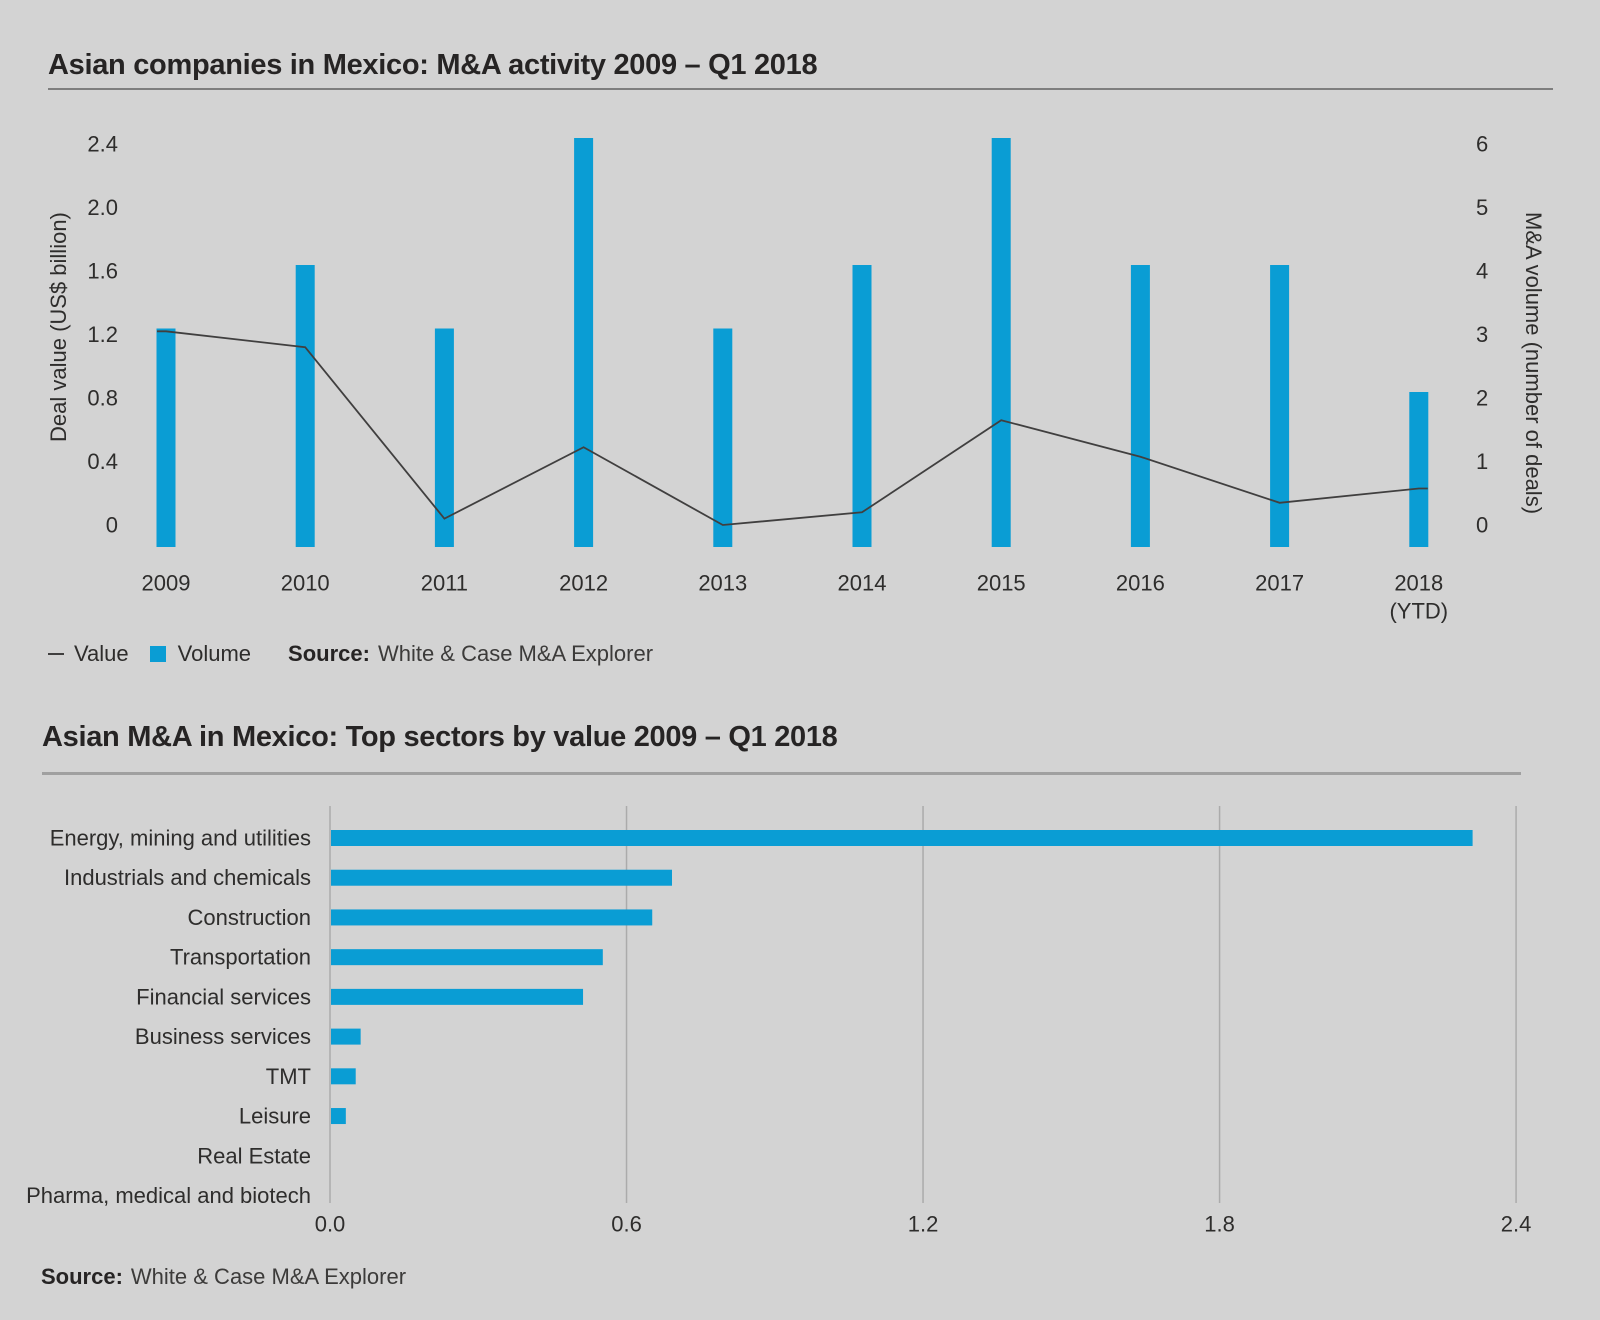 The image size is (1600, 1320). I want to click on chart2-source-text: White & Case M&A Explorer, so click(268, 1276).